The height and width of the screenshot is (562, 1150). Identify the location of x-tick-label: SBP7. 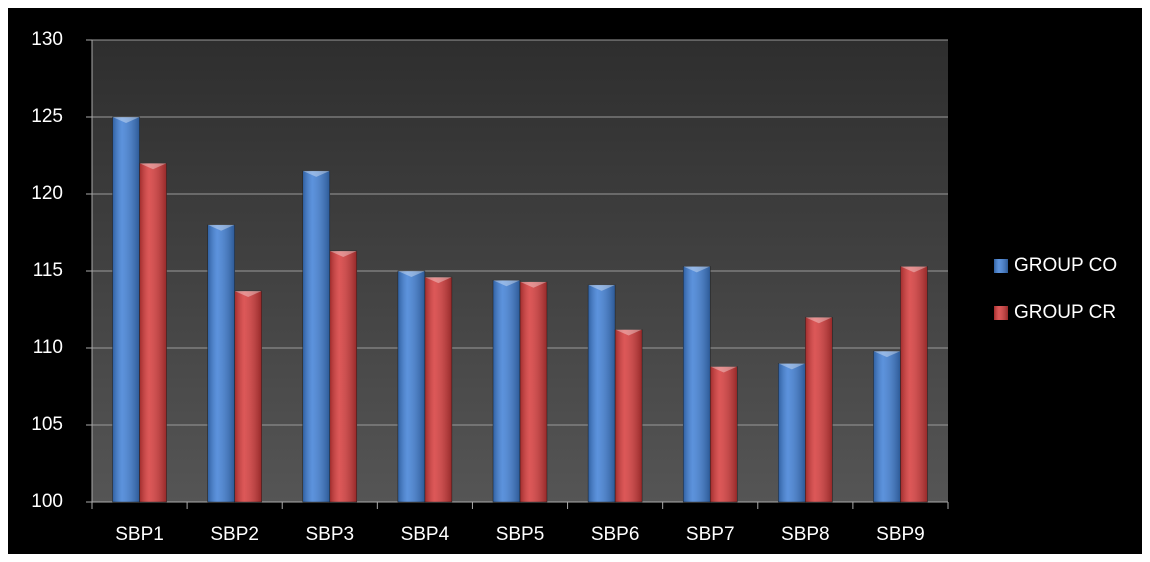
(710, 534).